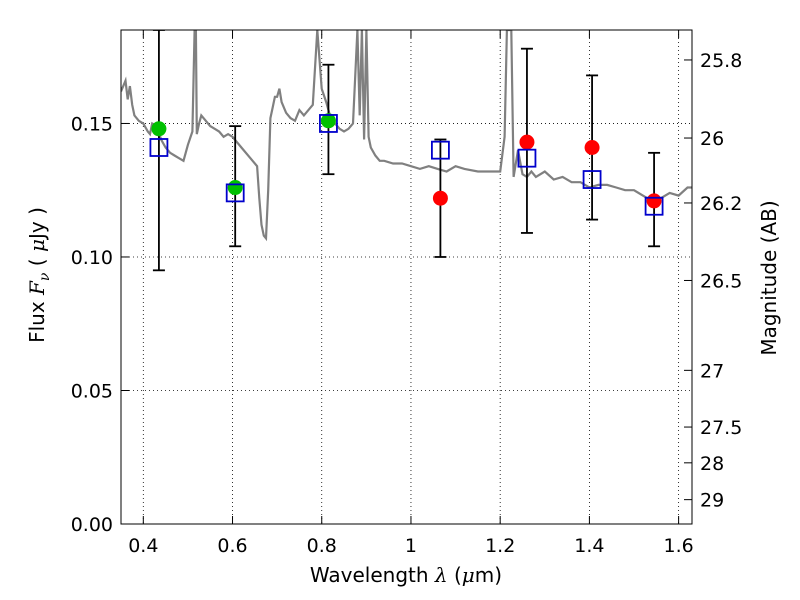 The height and width of the screenshot is (600, 800). Describe the element at coordinates (406, 161) in the screenshot. I see `observed-points` at that location.